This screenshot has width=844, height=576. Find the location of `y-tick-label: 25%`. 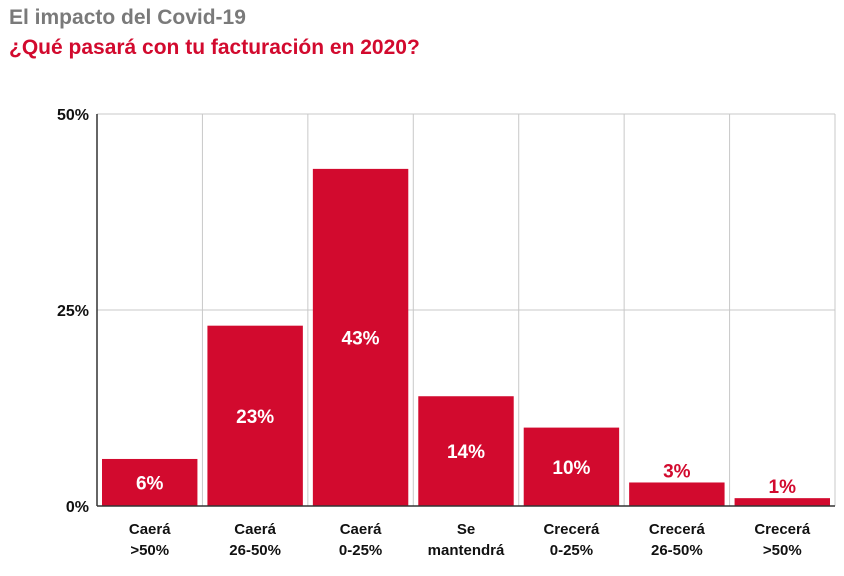

y-tick-label: 25% is located at coordinates (73, 311).